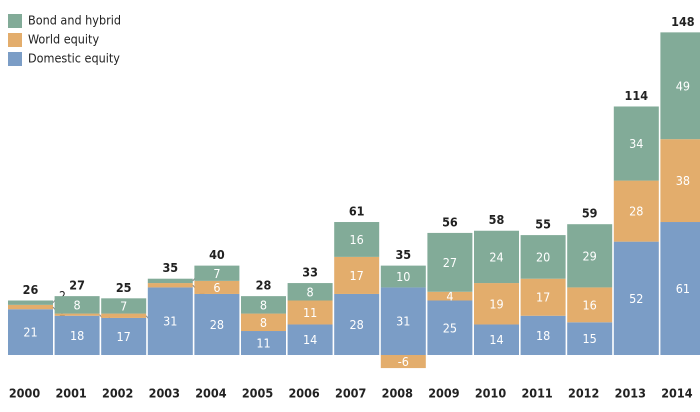 The height and width of the screenshot is (412, 700). What do you see at coordinates (450, 221) in the screenshot?
I see `total-label: 56` at bounding box center [450, 221].